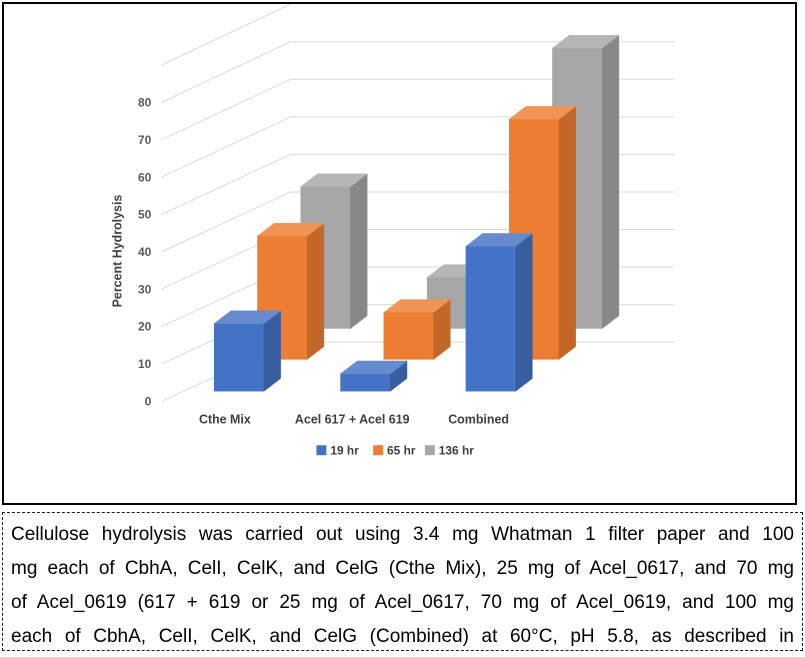  What do you see at coordinates (401, 451) in the screenshot?
I see `legend-label: 65 hr` at bounding box center [401, 451].